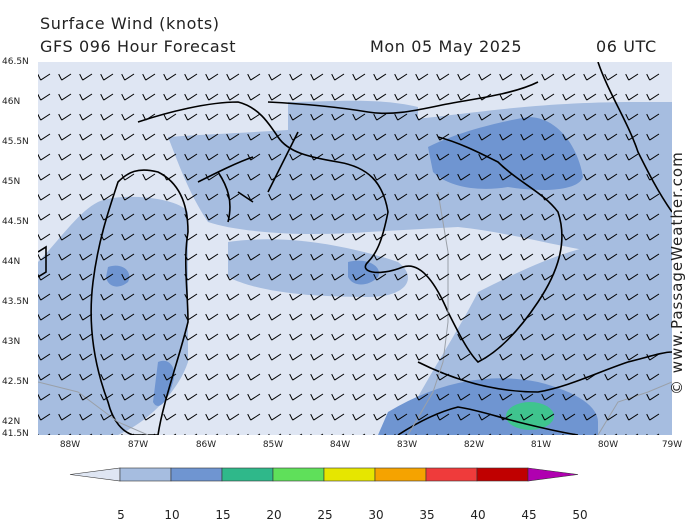 The image size is (700, 525). Describe the element at coordinates (407, 445) in the screenshot. I see `lon-label: 83W` at that location.